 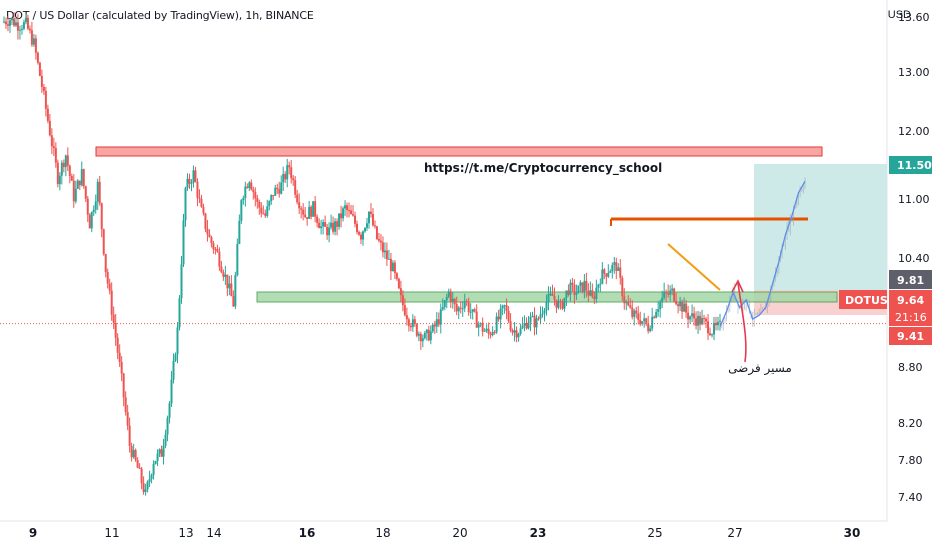 I want to click on time-axis: 9 11 13 14 16 18 20 23 25 27 30, so click(x=445, y=533).